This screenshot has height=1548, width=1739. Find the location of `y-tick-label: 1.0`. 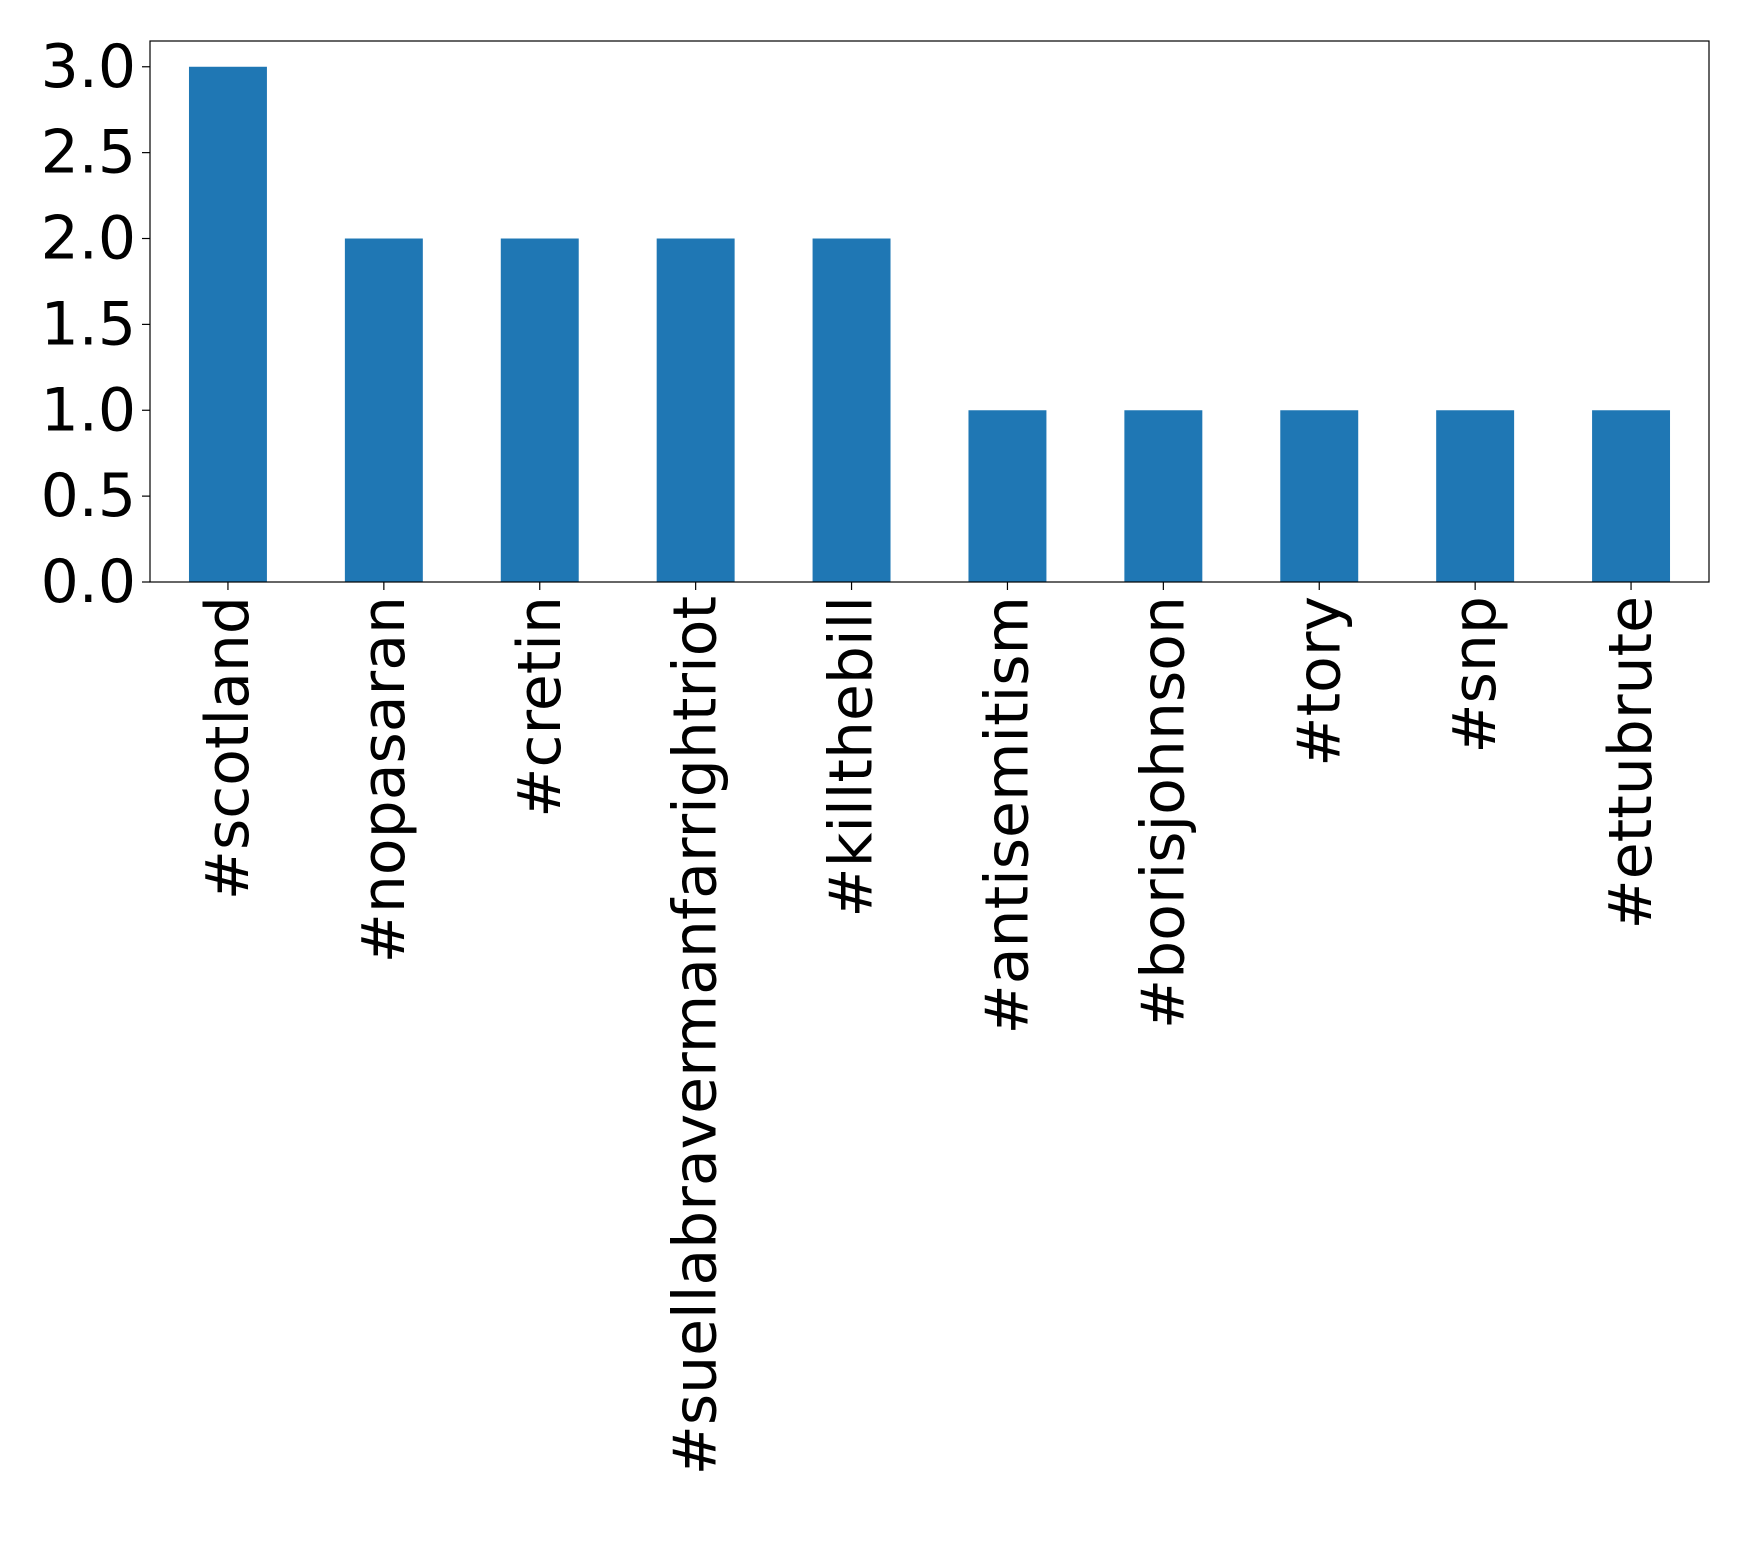

y-tick-label: 1.0 is located at coordinates (88, 410).